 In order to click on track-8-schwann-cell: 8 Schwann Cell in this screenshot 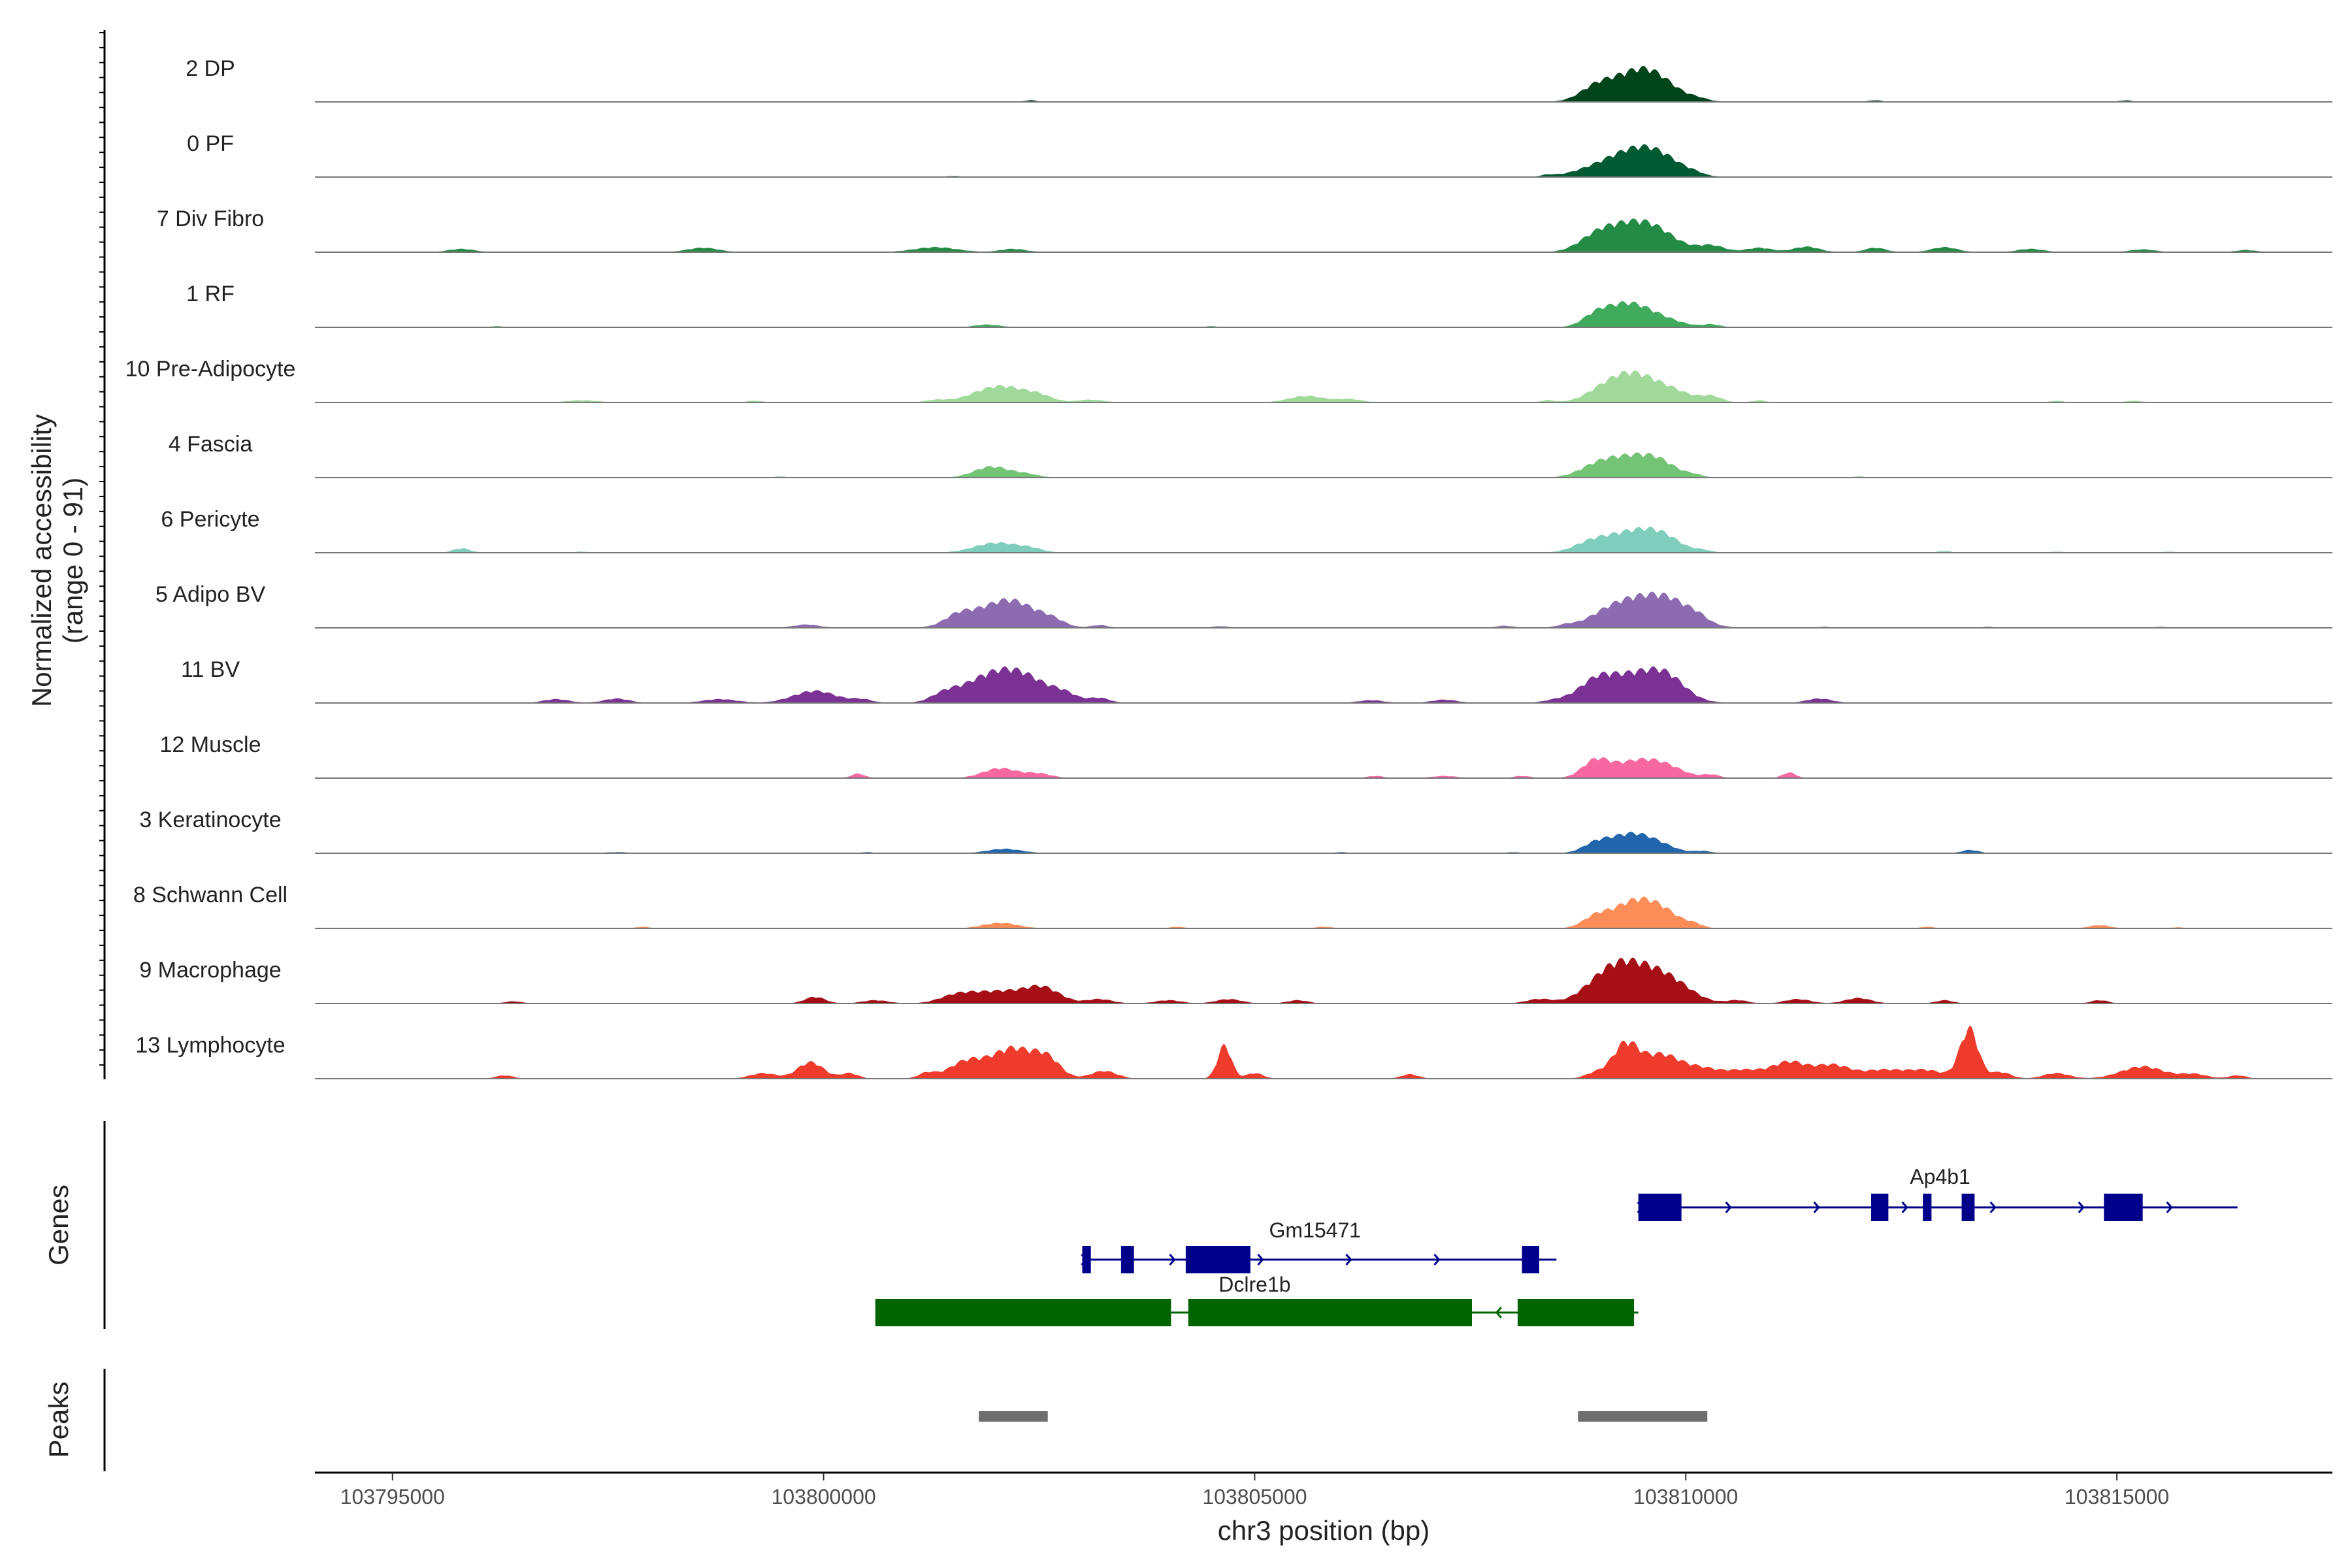, I will do `click(1232, 906)`.